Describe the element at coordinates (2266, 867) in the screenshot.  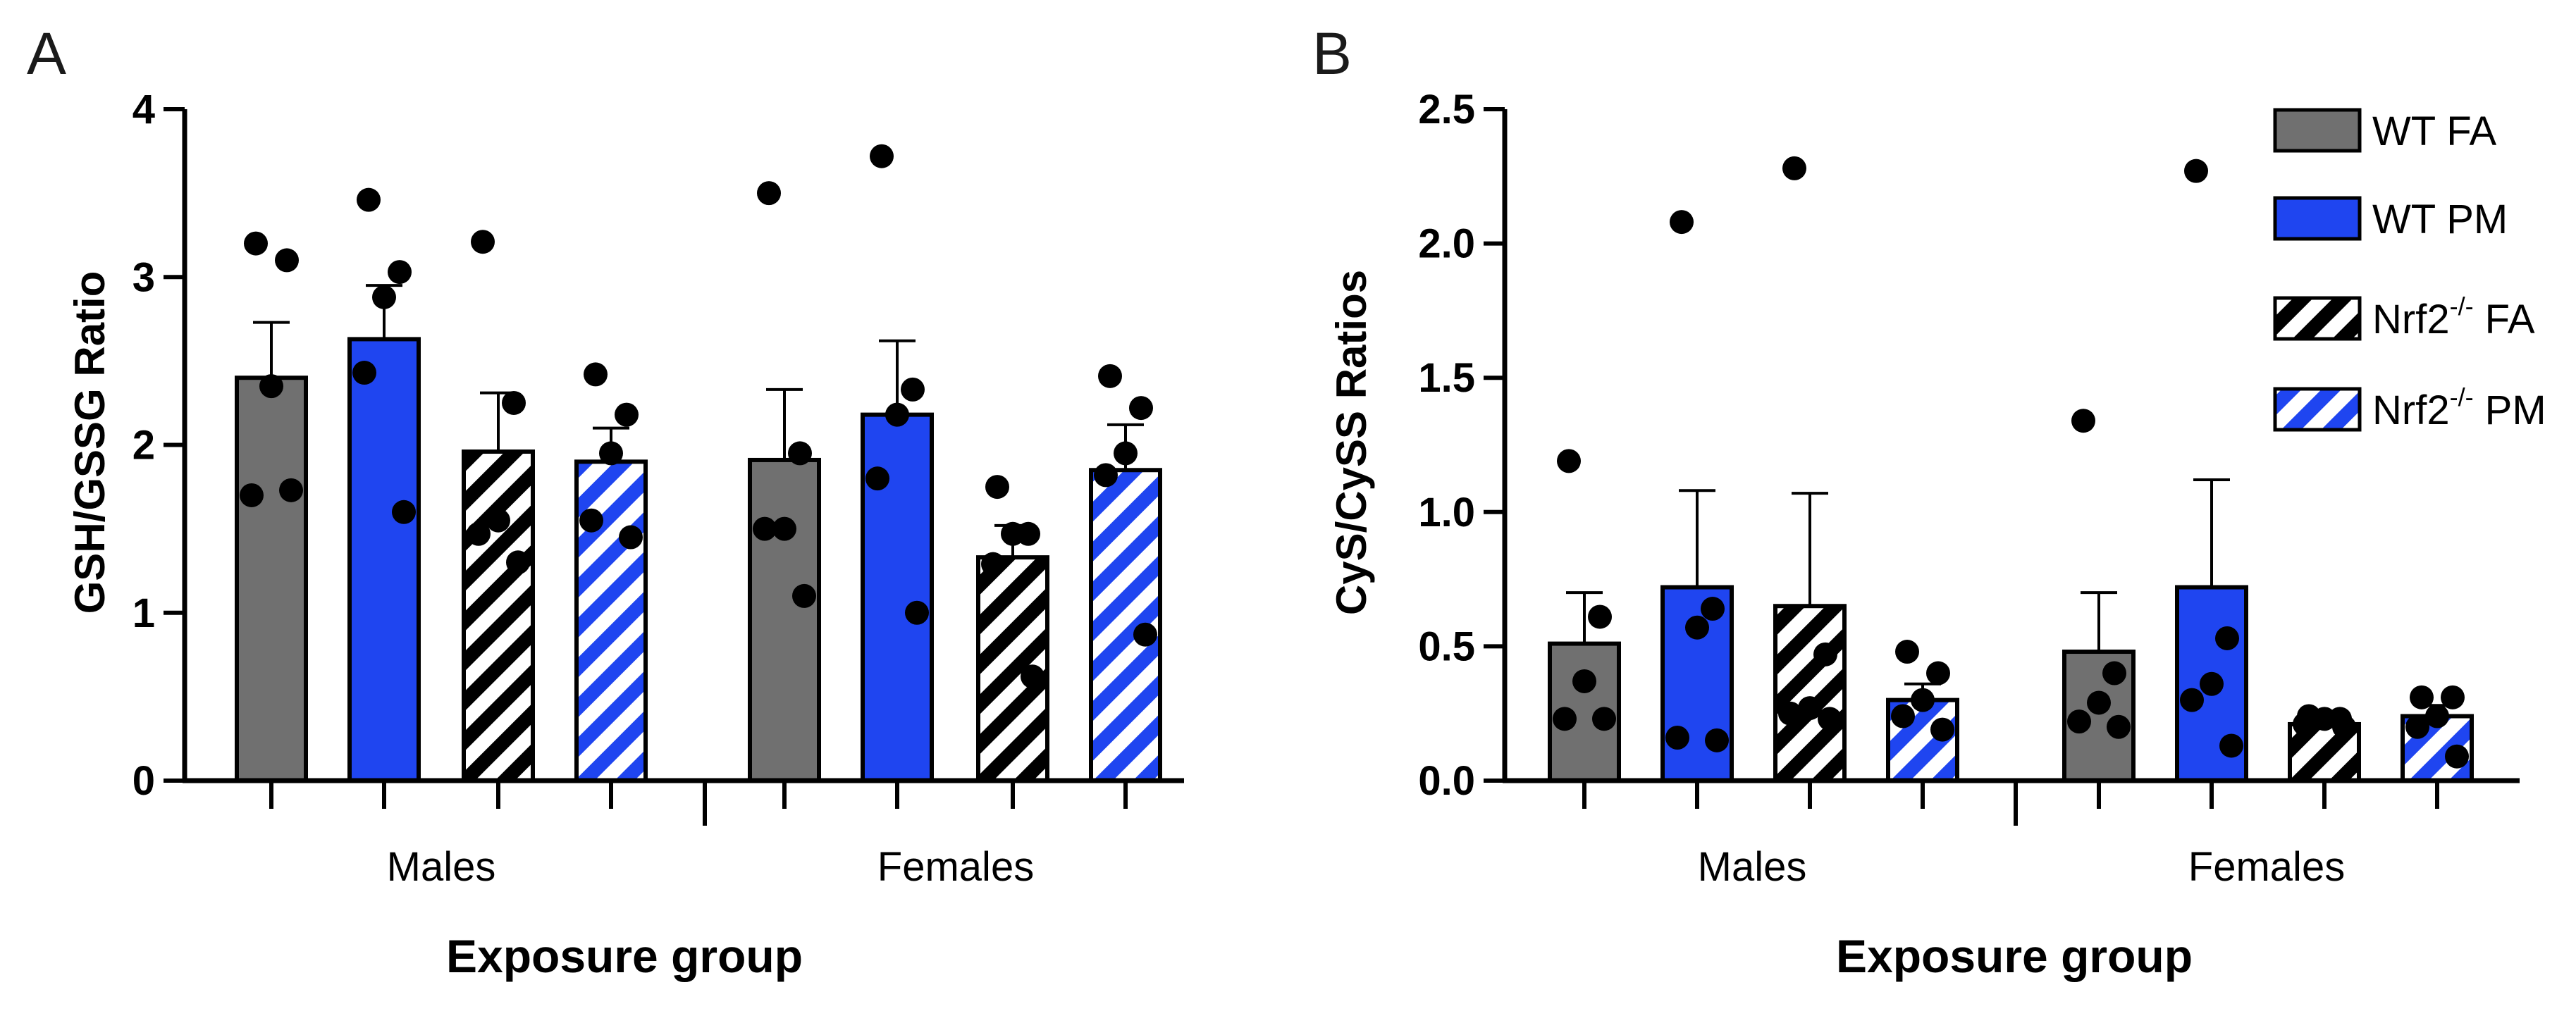
I see `panel-b-group-label-females: Females` at that location.